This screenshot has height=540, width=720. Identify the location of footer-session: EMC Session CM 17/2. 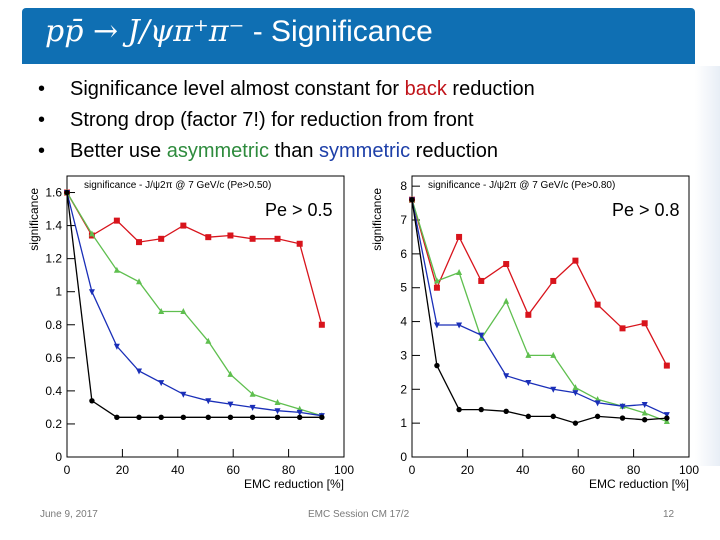
(359, 514).